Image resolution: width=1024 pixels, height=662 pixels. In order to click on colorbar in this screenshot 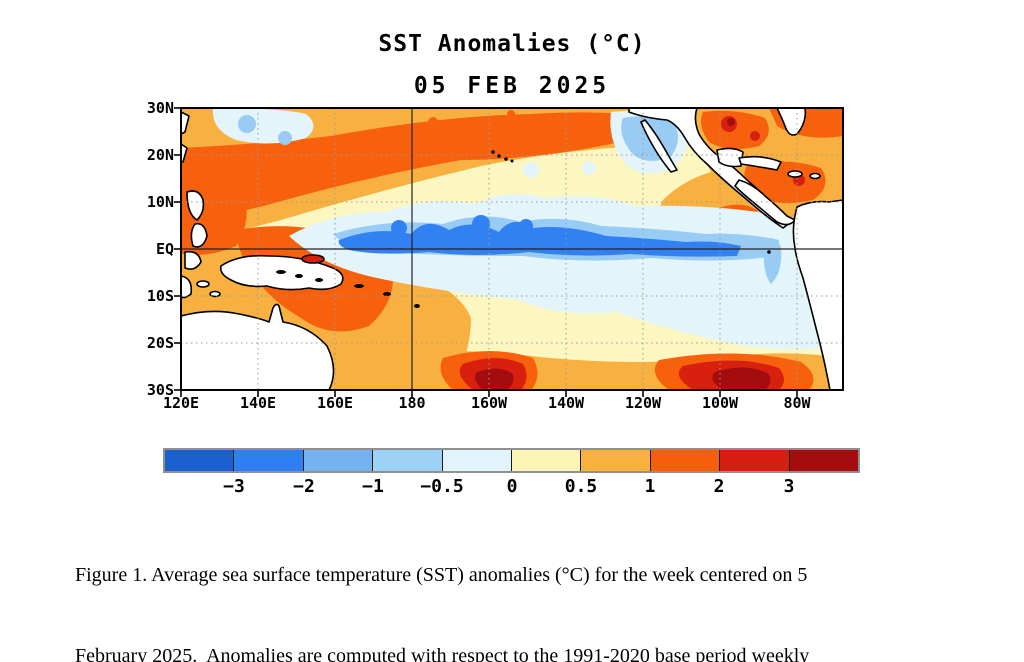, I will do `click(511, 460)`.